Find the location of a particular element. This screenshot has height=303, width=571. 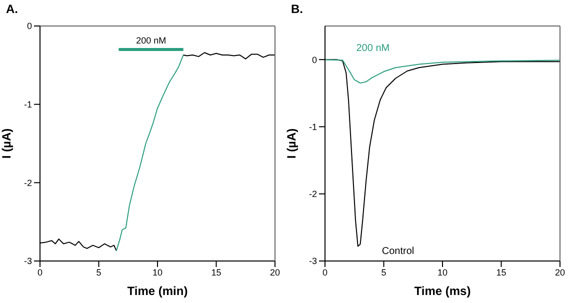

x-axis-title: Time (ms) is located at coordinates (442, 291).